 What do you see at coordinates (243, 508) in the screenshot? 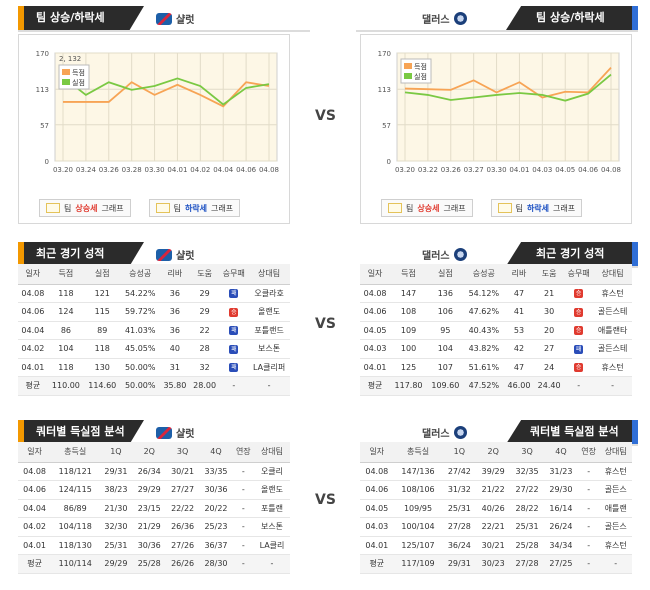
I see `table-cell: -` at bounding box center [243, 508].